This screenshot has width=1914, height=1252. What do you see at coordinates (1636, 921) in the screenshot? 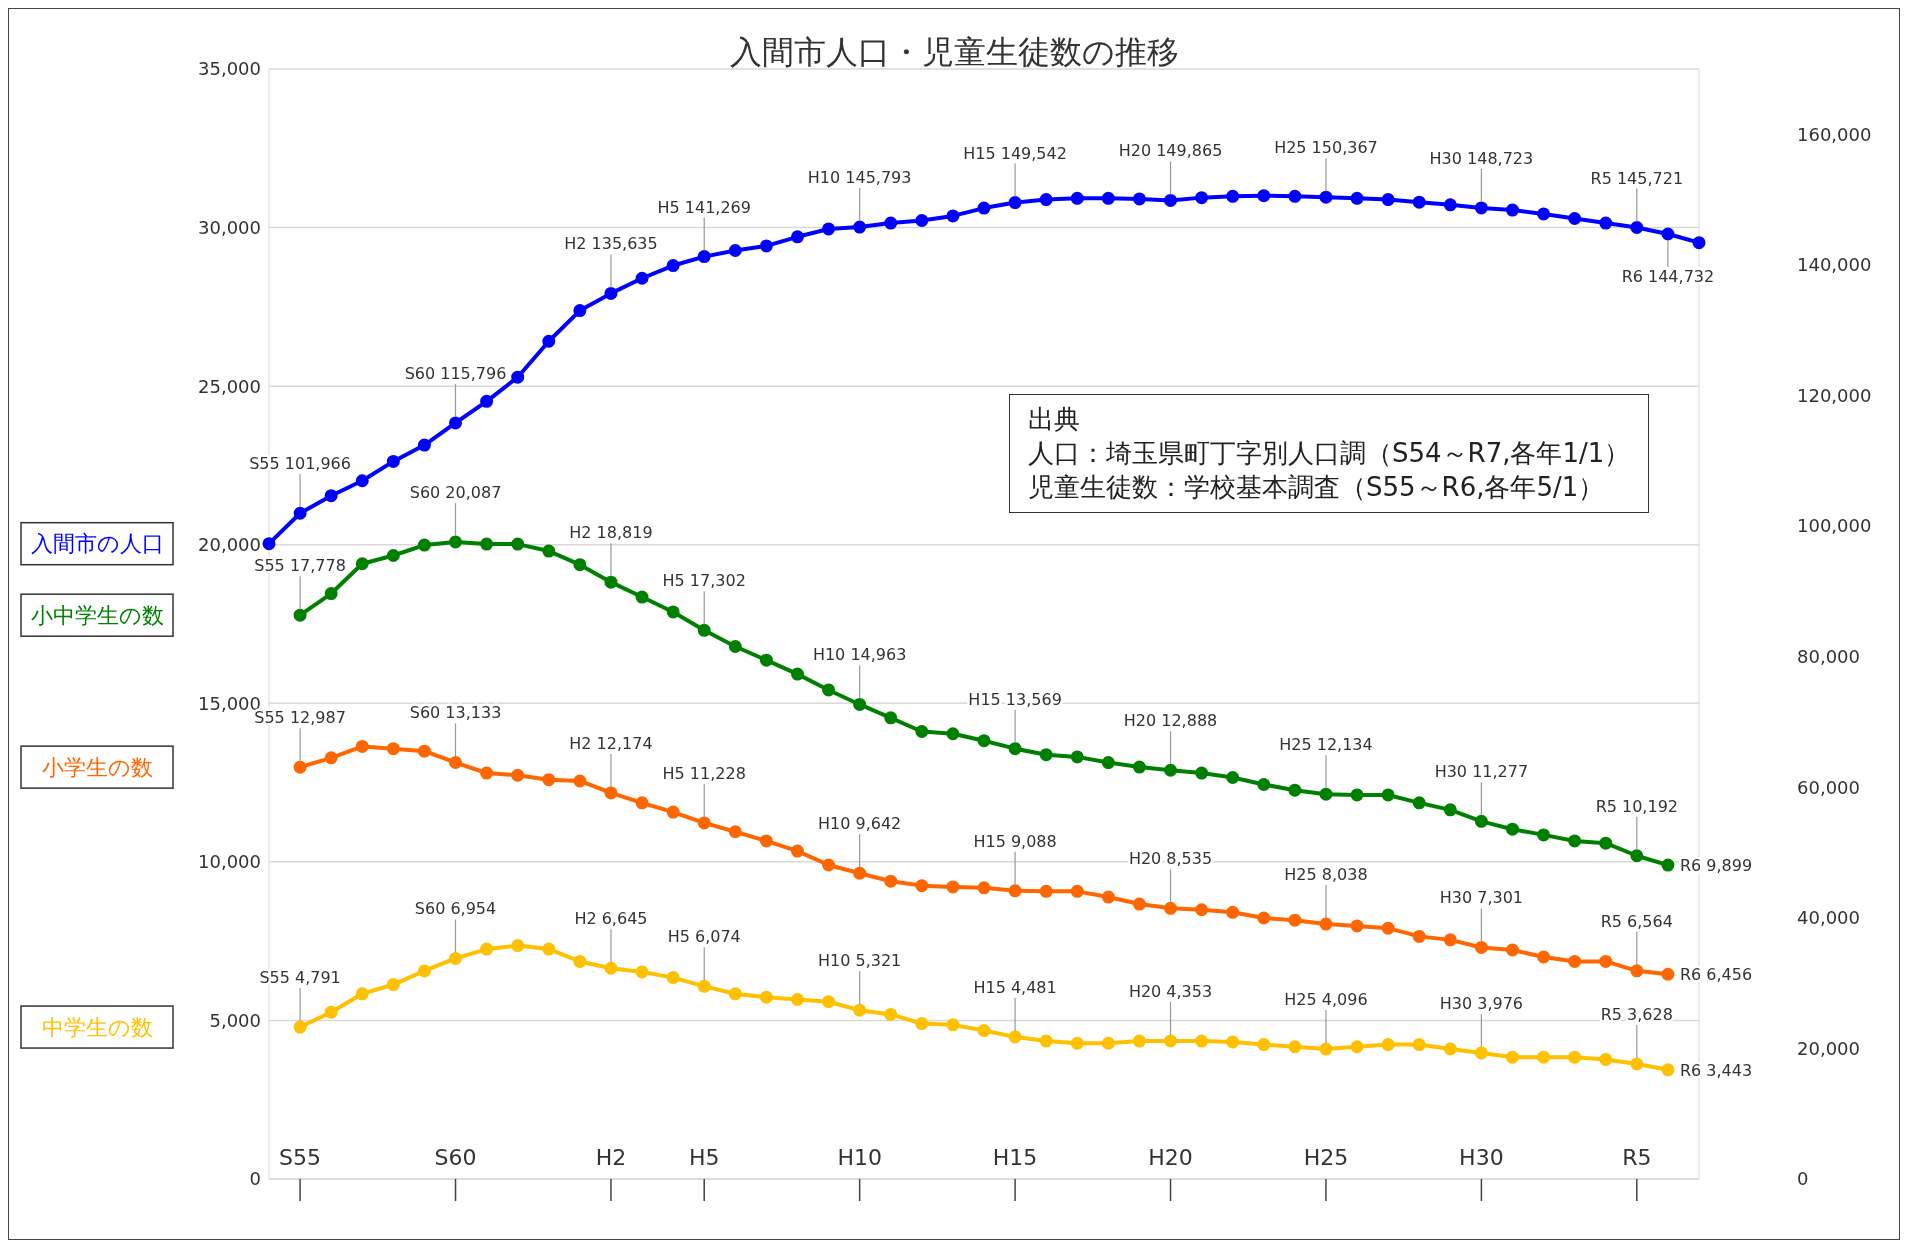
I see `data-label: R5 6,564` at bounding box center [1636, 921].